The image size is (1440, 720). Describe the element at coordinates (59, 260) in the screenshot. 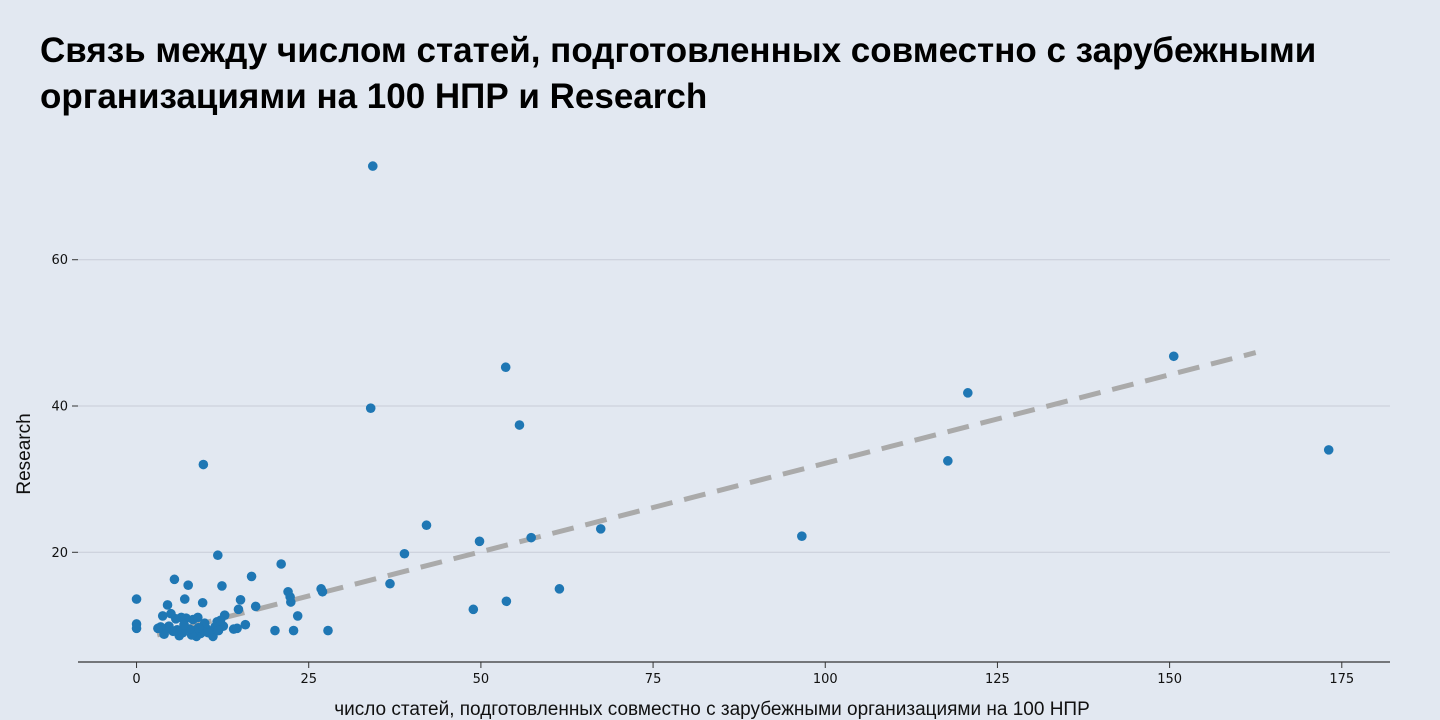

I see `y-tick-label: 60` at that location.